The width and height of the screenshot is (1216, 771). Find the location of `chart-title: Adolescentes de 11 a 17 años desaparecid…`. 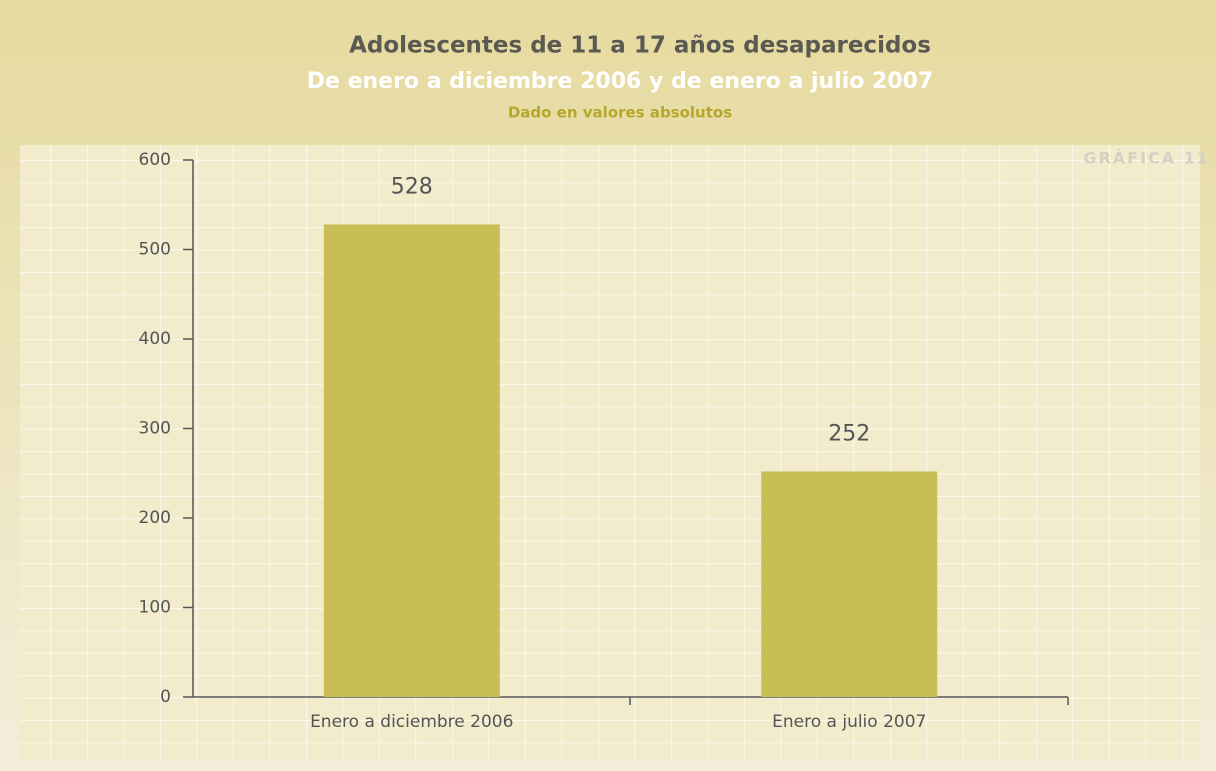

chart-title: Adolescentes de 11 a 17 años desaparecid… is located at coordinates (640, 46).